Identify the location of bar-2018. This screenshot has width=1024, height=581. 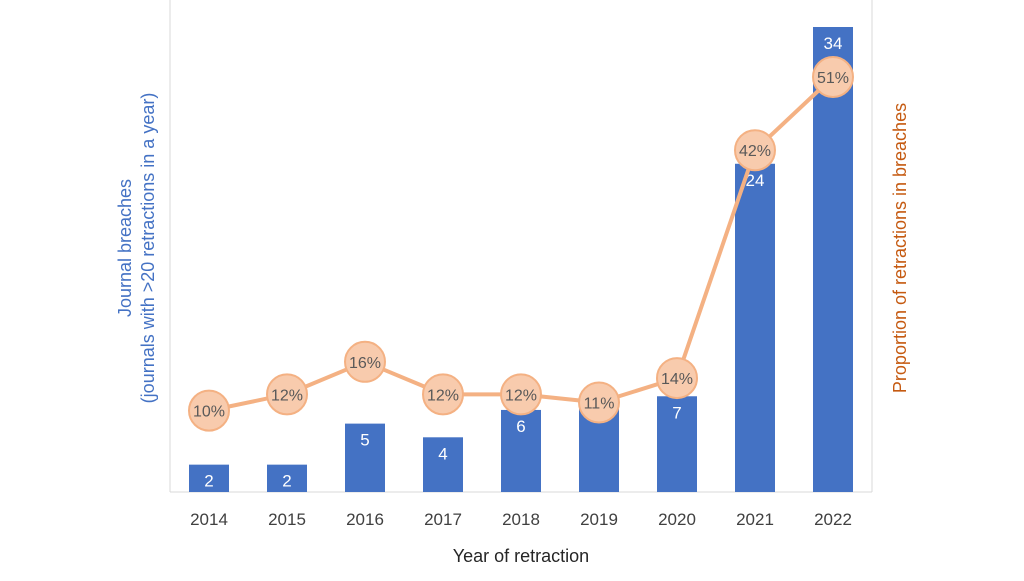
(521, 450).